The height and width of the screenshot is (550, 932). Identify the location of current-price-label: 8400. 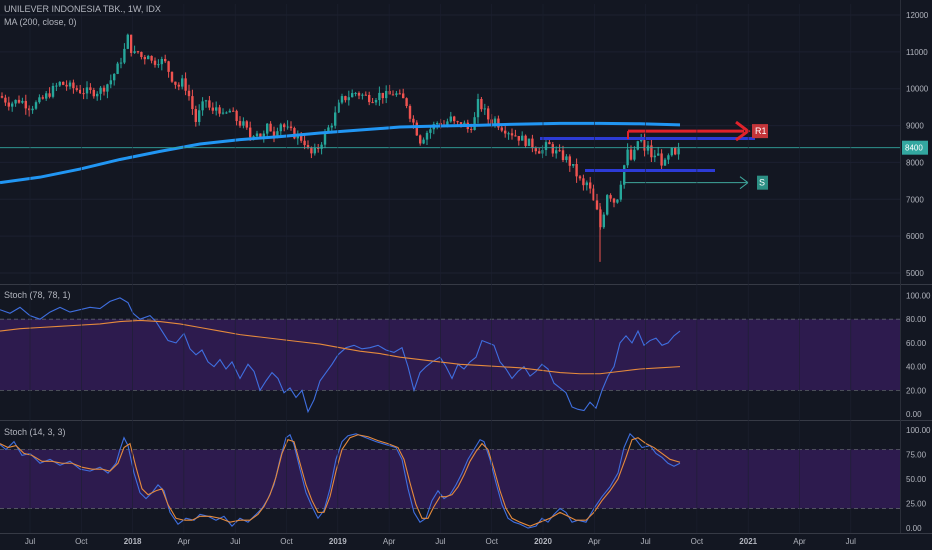
(914, 148).